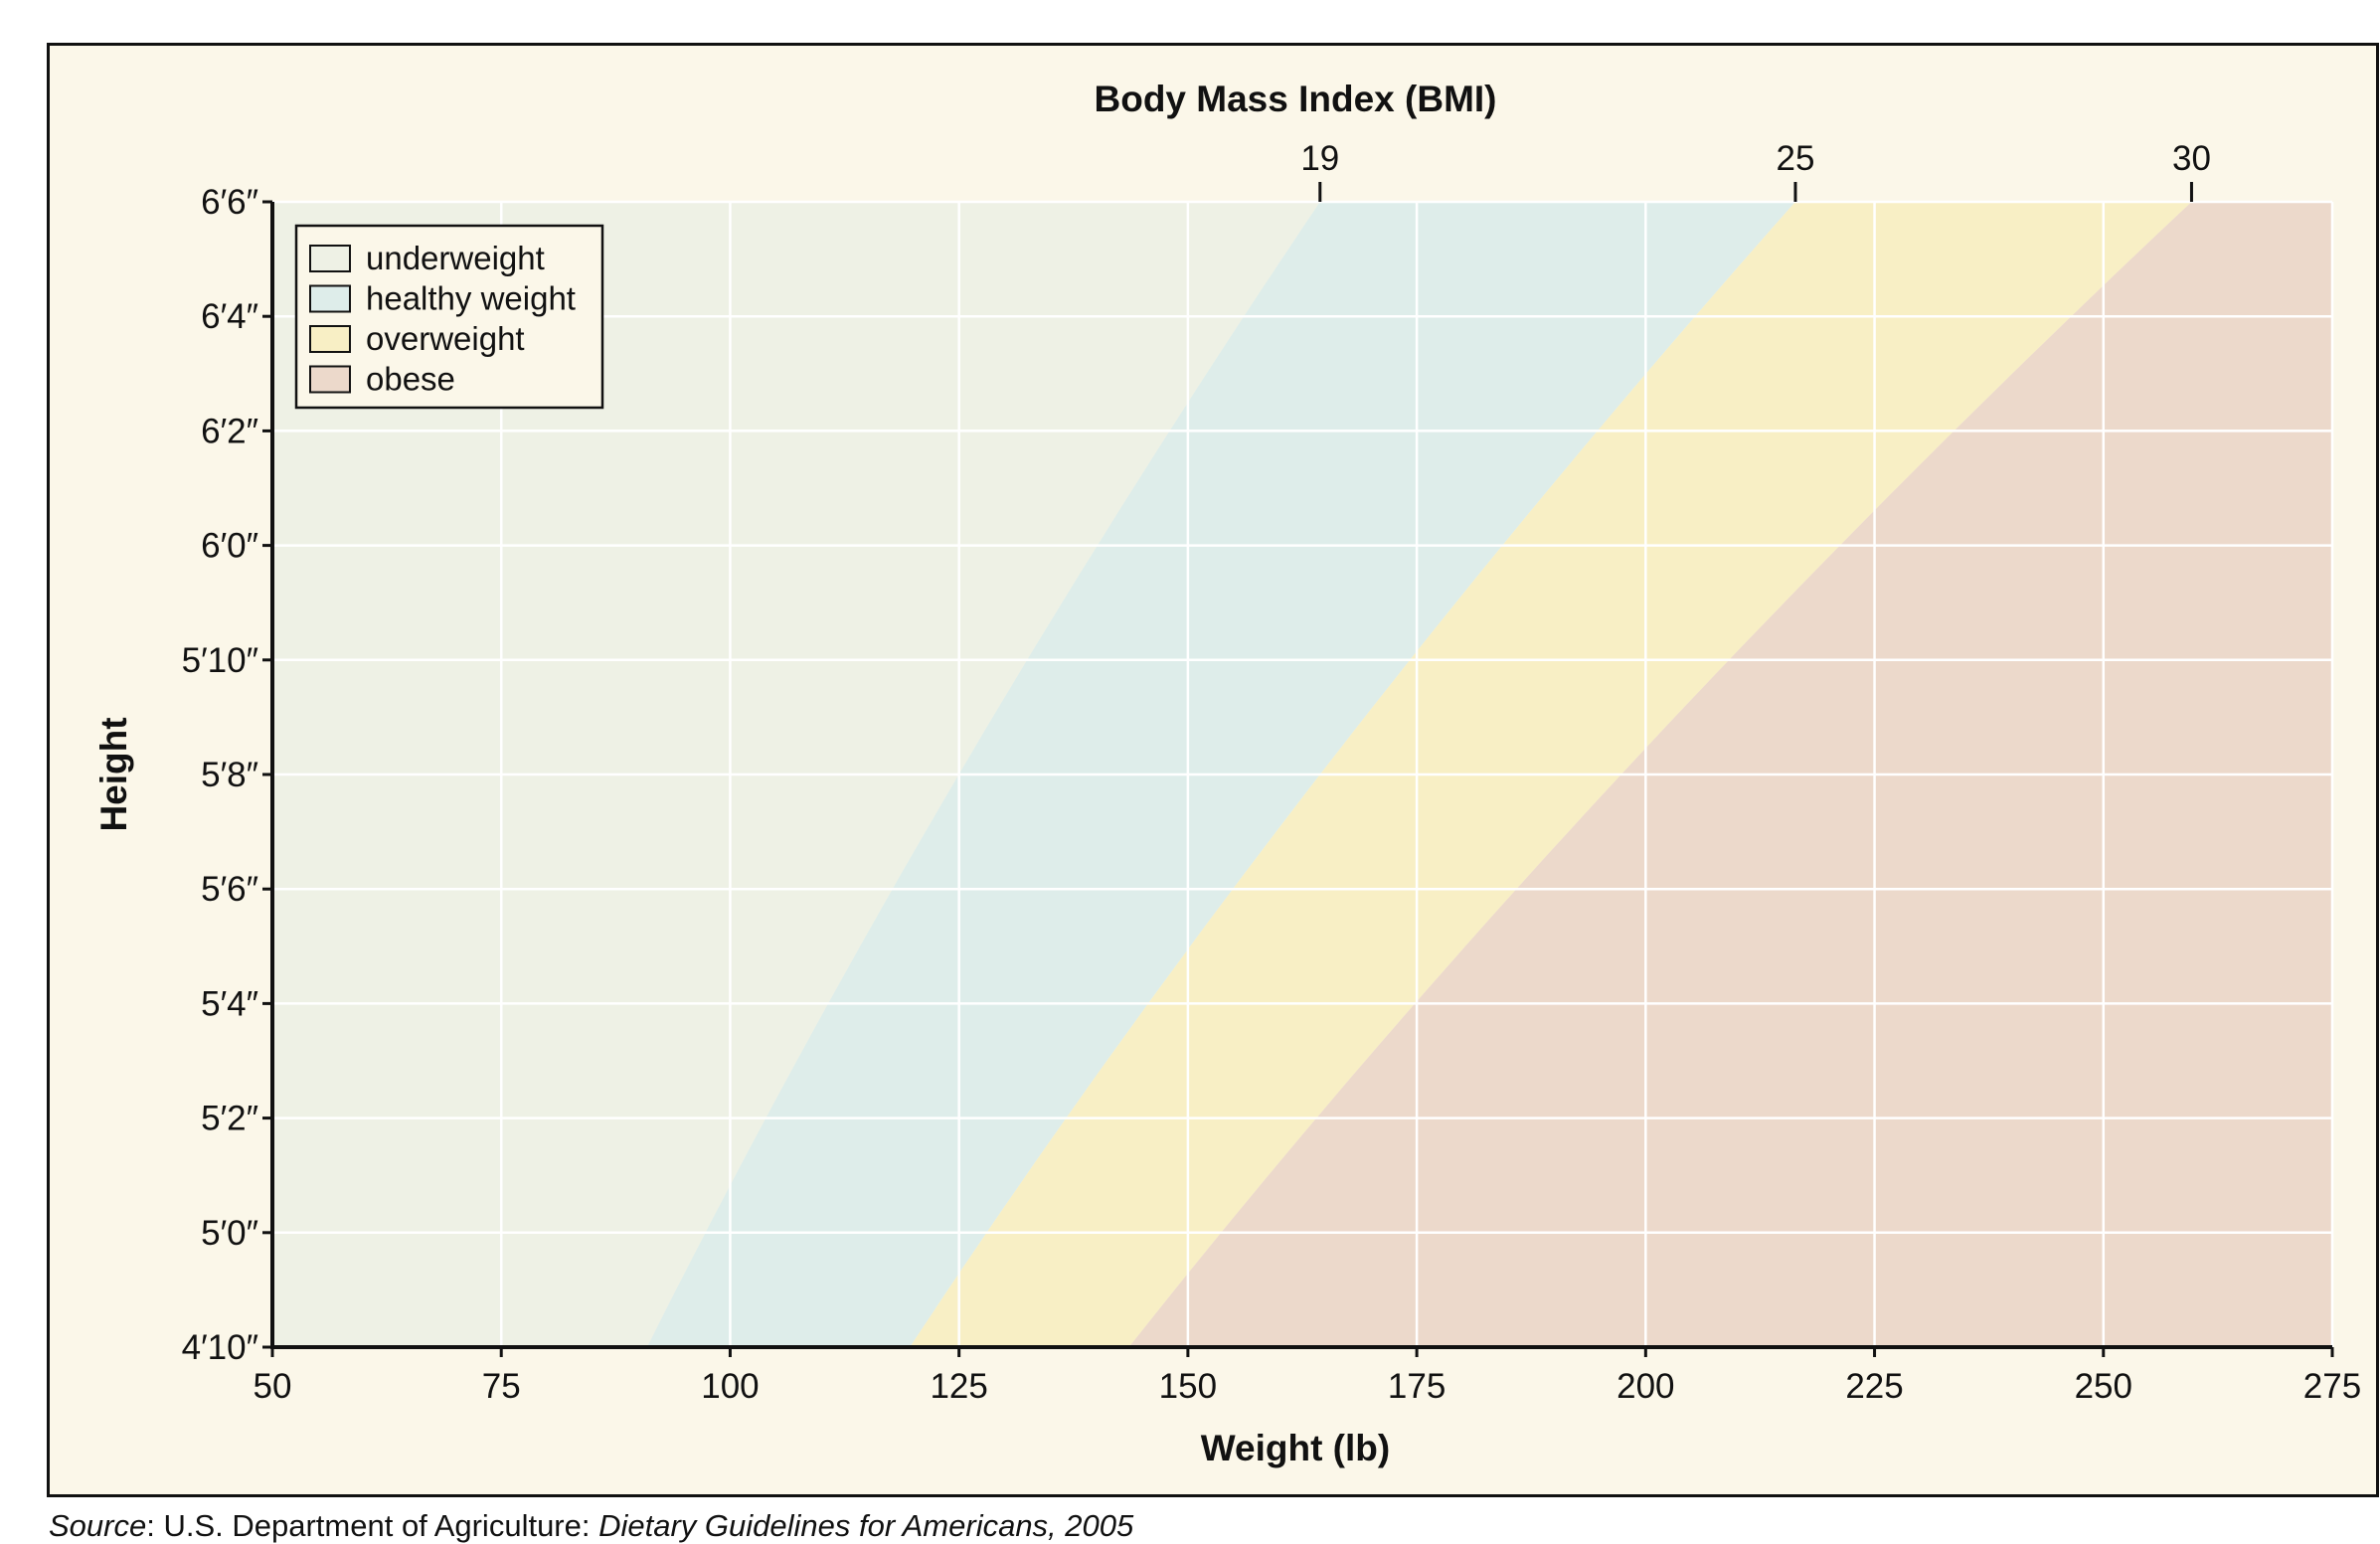 The height and width of the screenshot is (1544, 2380). Describe the element at coordinates (1188, 1386) in the screenshot. I see `x-tick-label: 150` at that location.